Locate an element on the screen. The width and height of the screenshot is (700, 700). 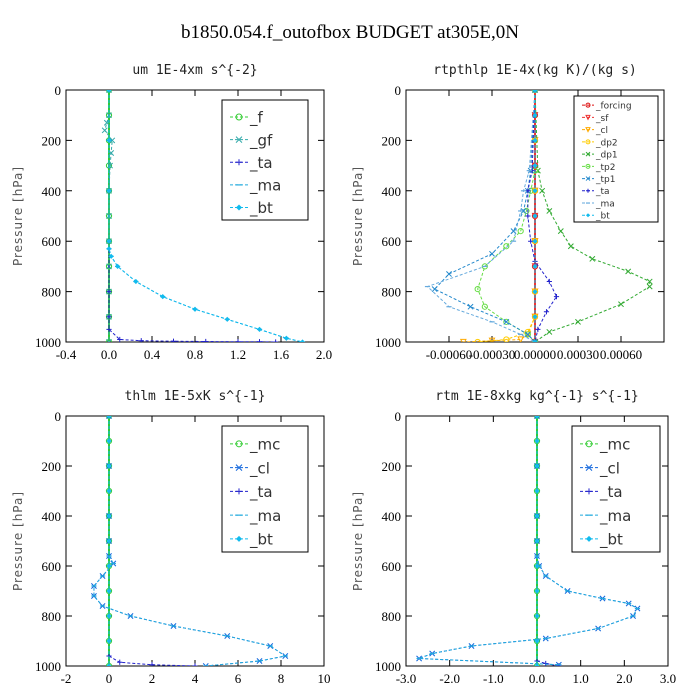
y-tick-label: 400 is located at coordinates (392, 191).